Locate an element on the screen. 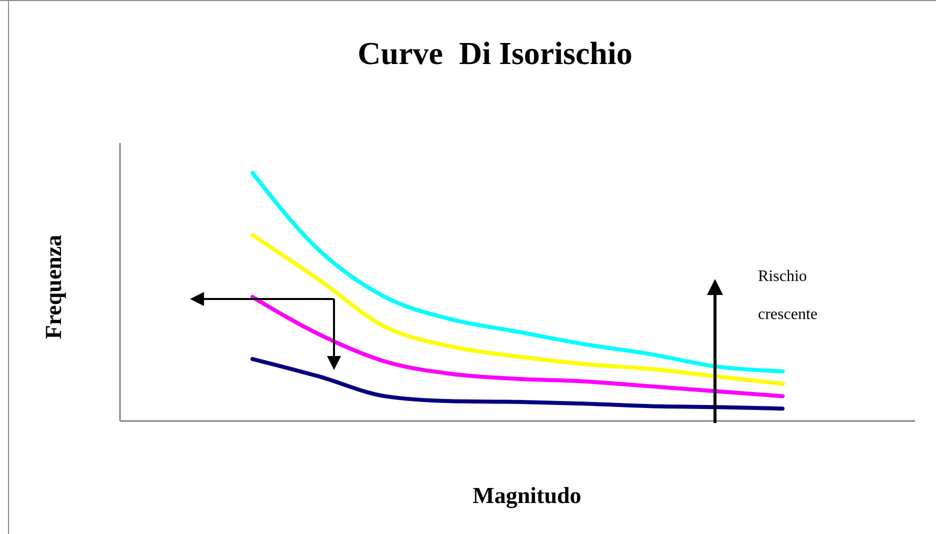 Image resolution: width=936 pixels, height=534 pixels. text: Rischio crescente is located at coordinates (788, 295).